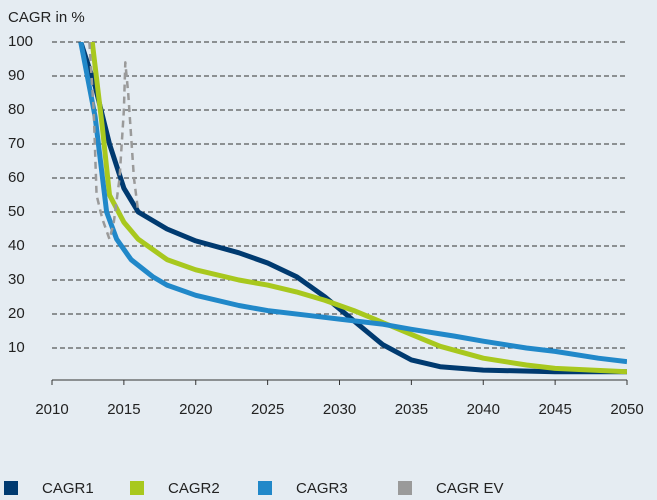  I want to click on y-tick-label: 100, so click(20, 41).